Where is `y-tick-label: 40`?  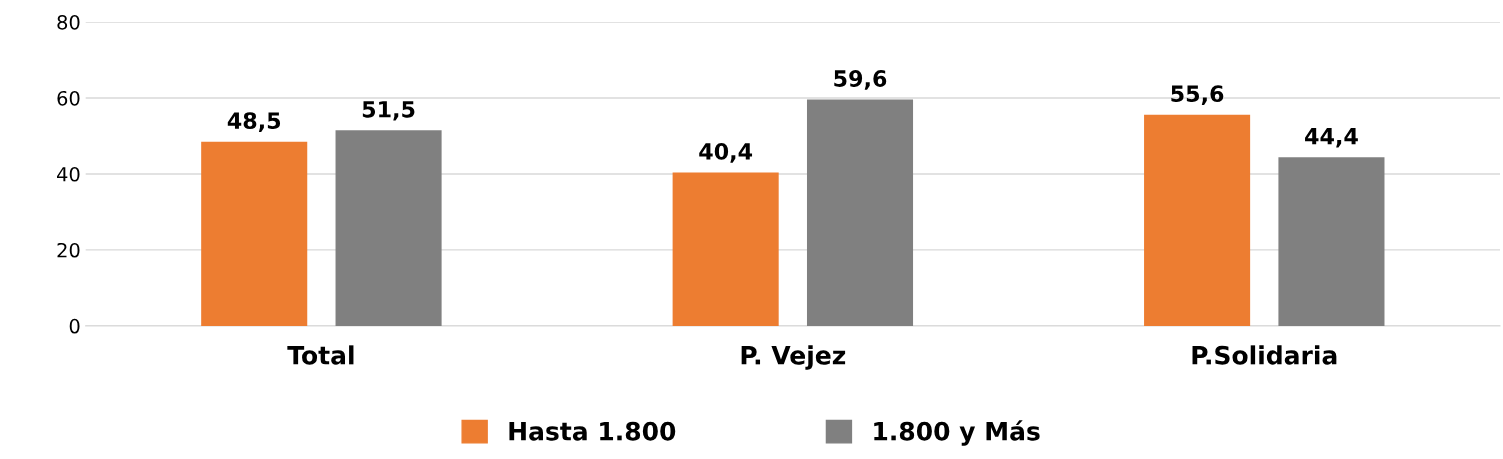
y-tick-label: 40 is located at coordinates (68, 174).